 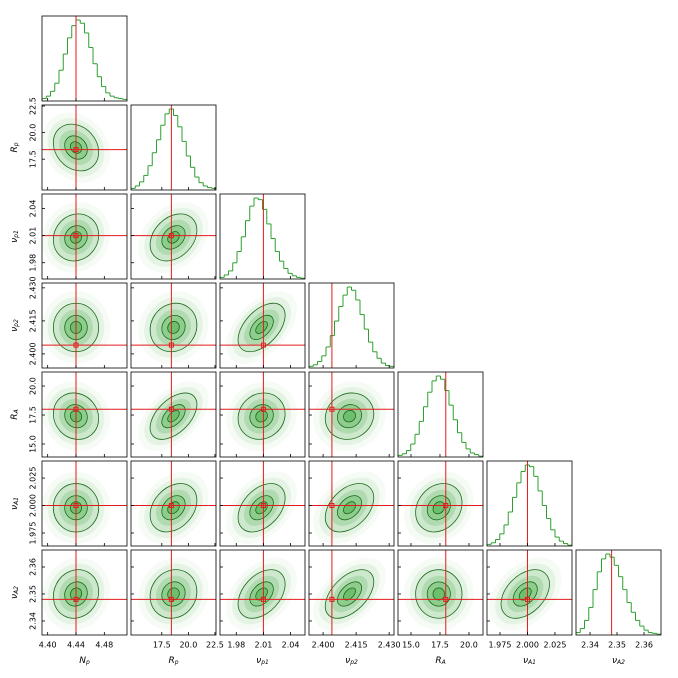 I want to click on y-tick-label: 20.0, so click(x=33, y=133).